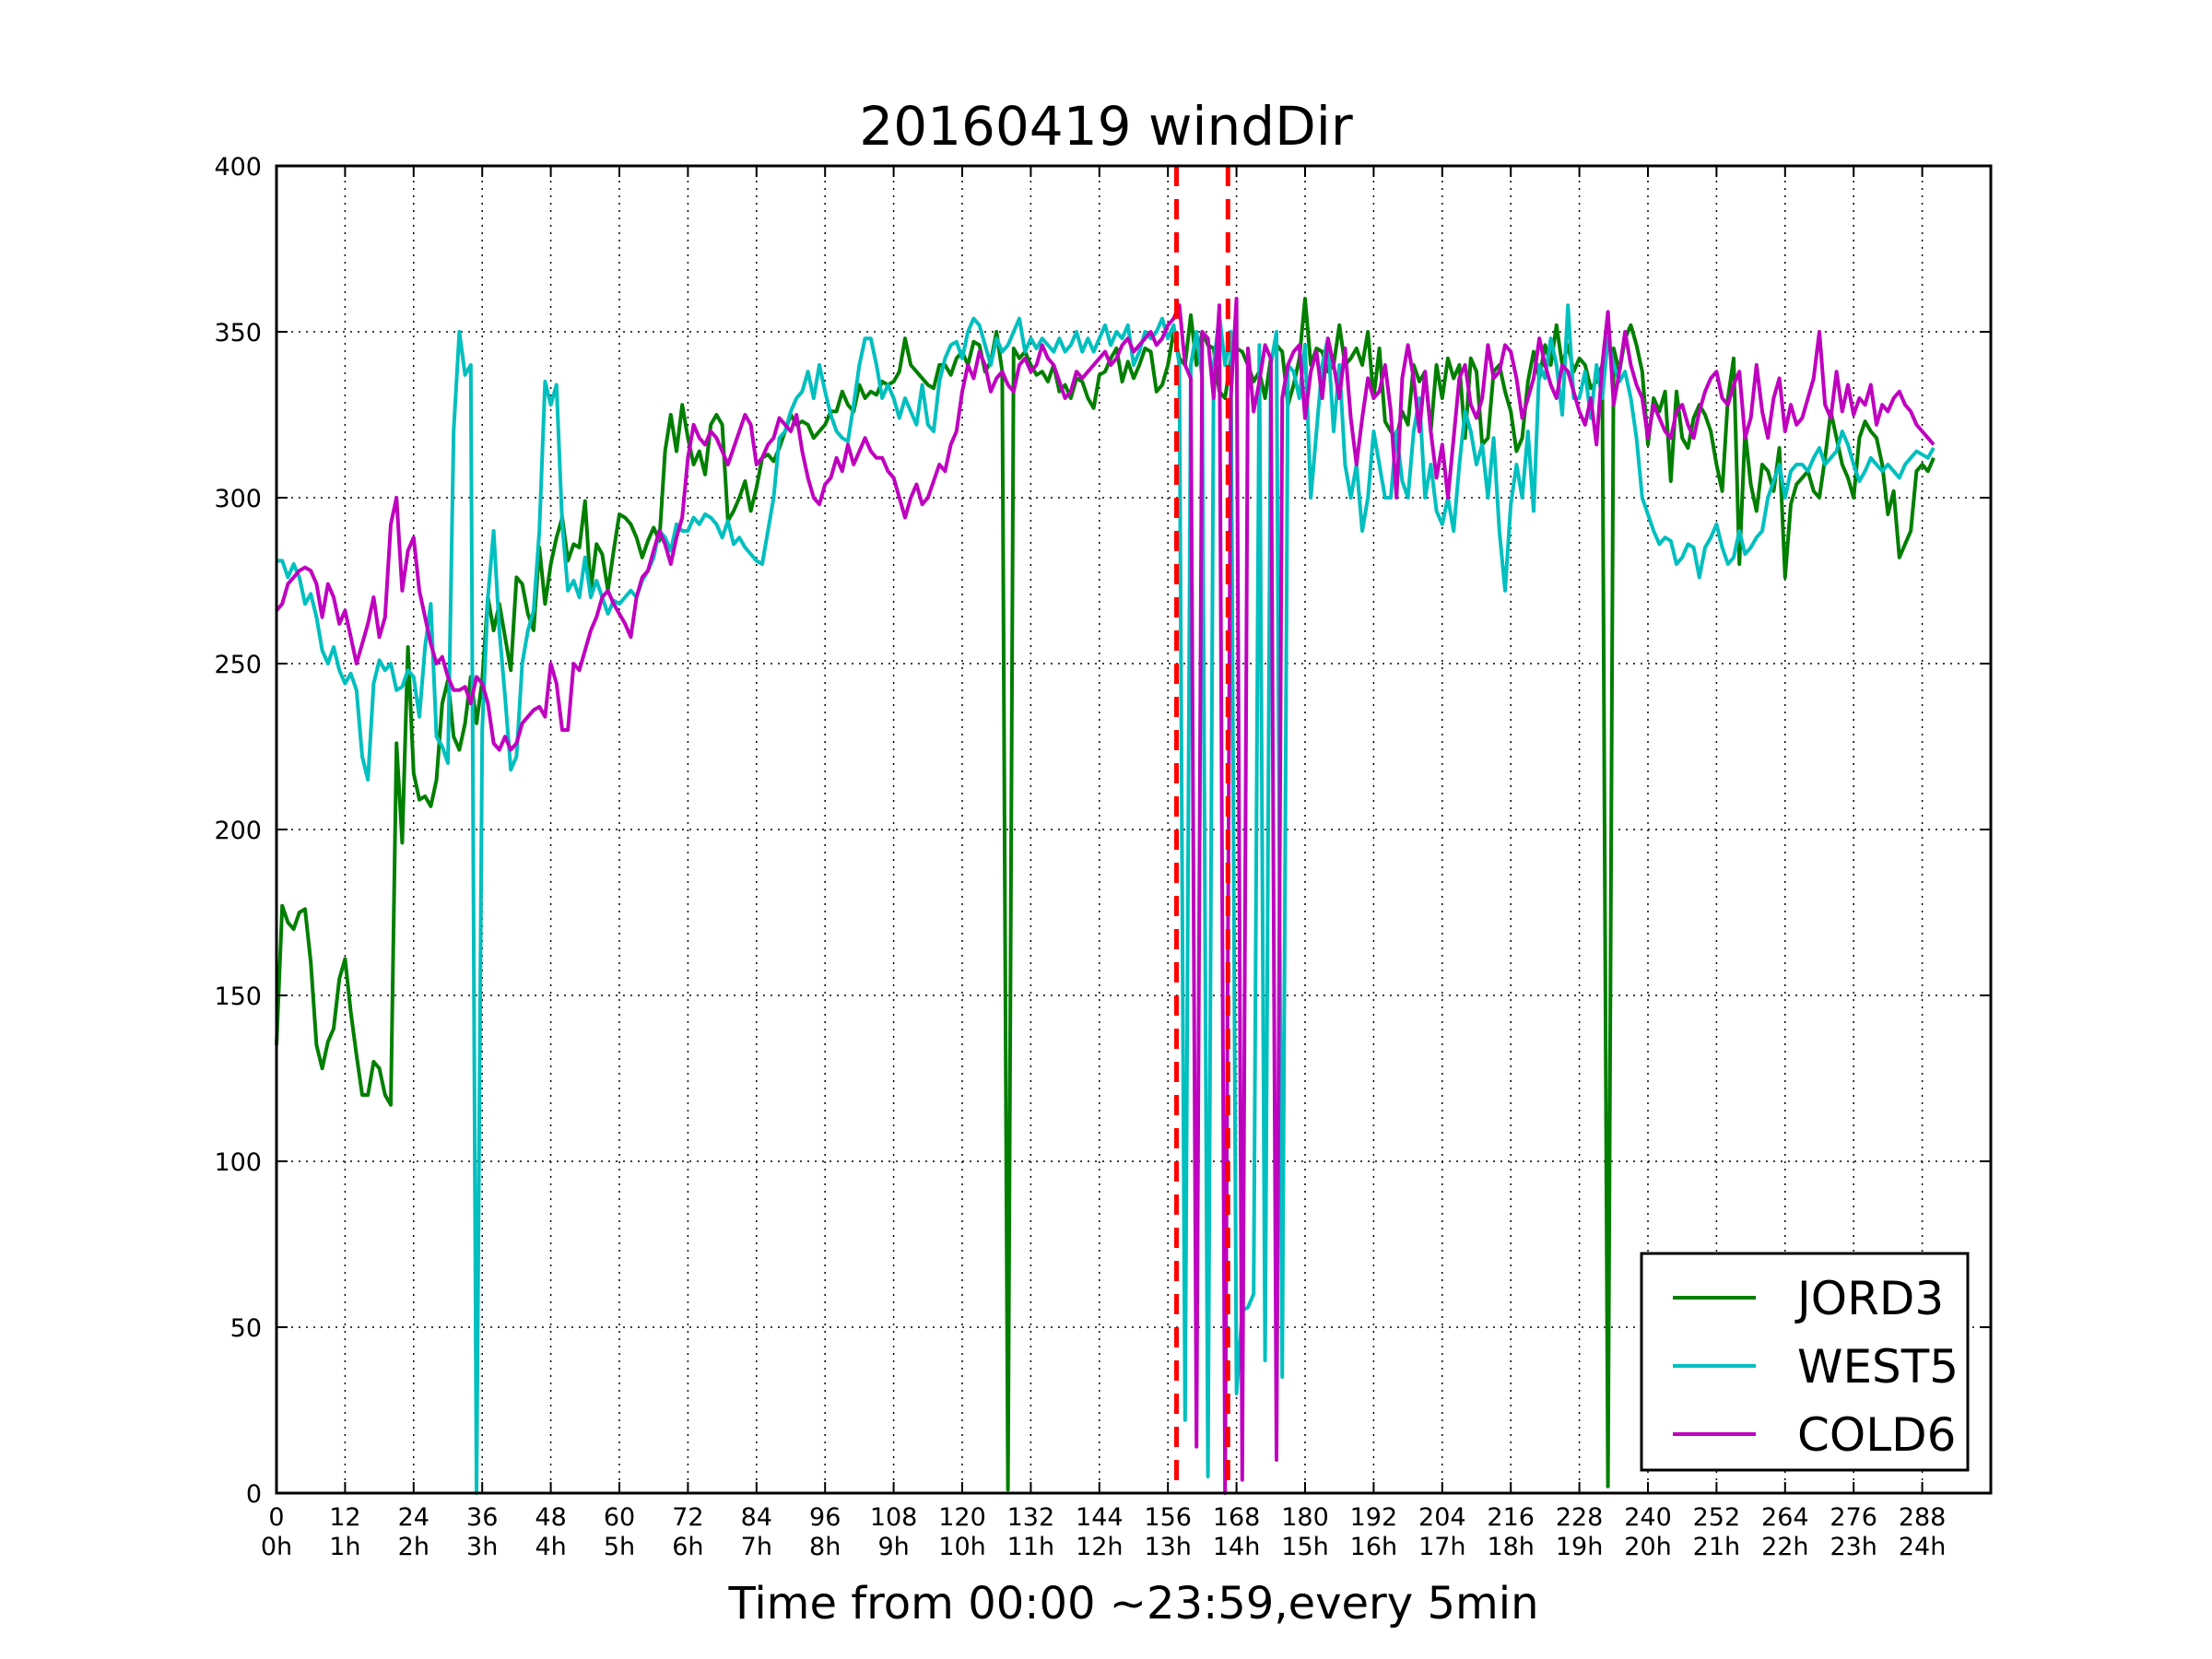 This screenshot has width=2212, height=1659. I want to click on x-axis-label: Time from 00:00 ~23:59,every 5min, so click(1133, 1604).